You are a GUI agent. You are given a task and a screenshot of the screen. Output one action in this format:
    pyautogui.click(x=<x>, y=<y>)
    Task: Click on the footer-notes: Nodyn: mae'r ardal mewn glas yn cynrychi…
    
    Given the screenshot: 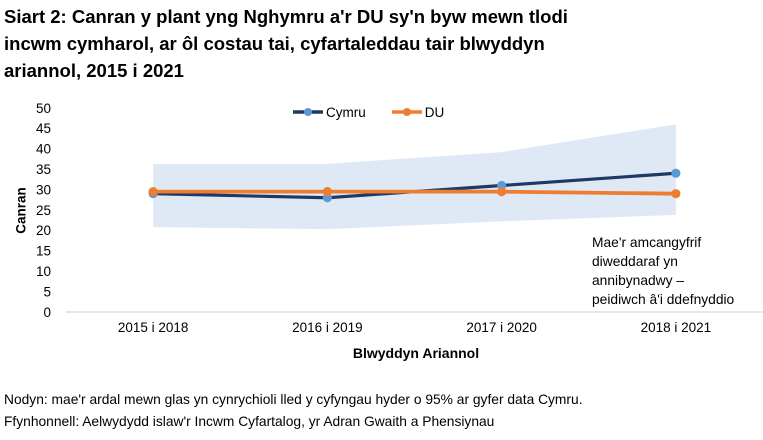 What is the action you would take?
    pyautogui.click(x=381, y=411)
    